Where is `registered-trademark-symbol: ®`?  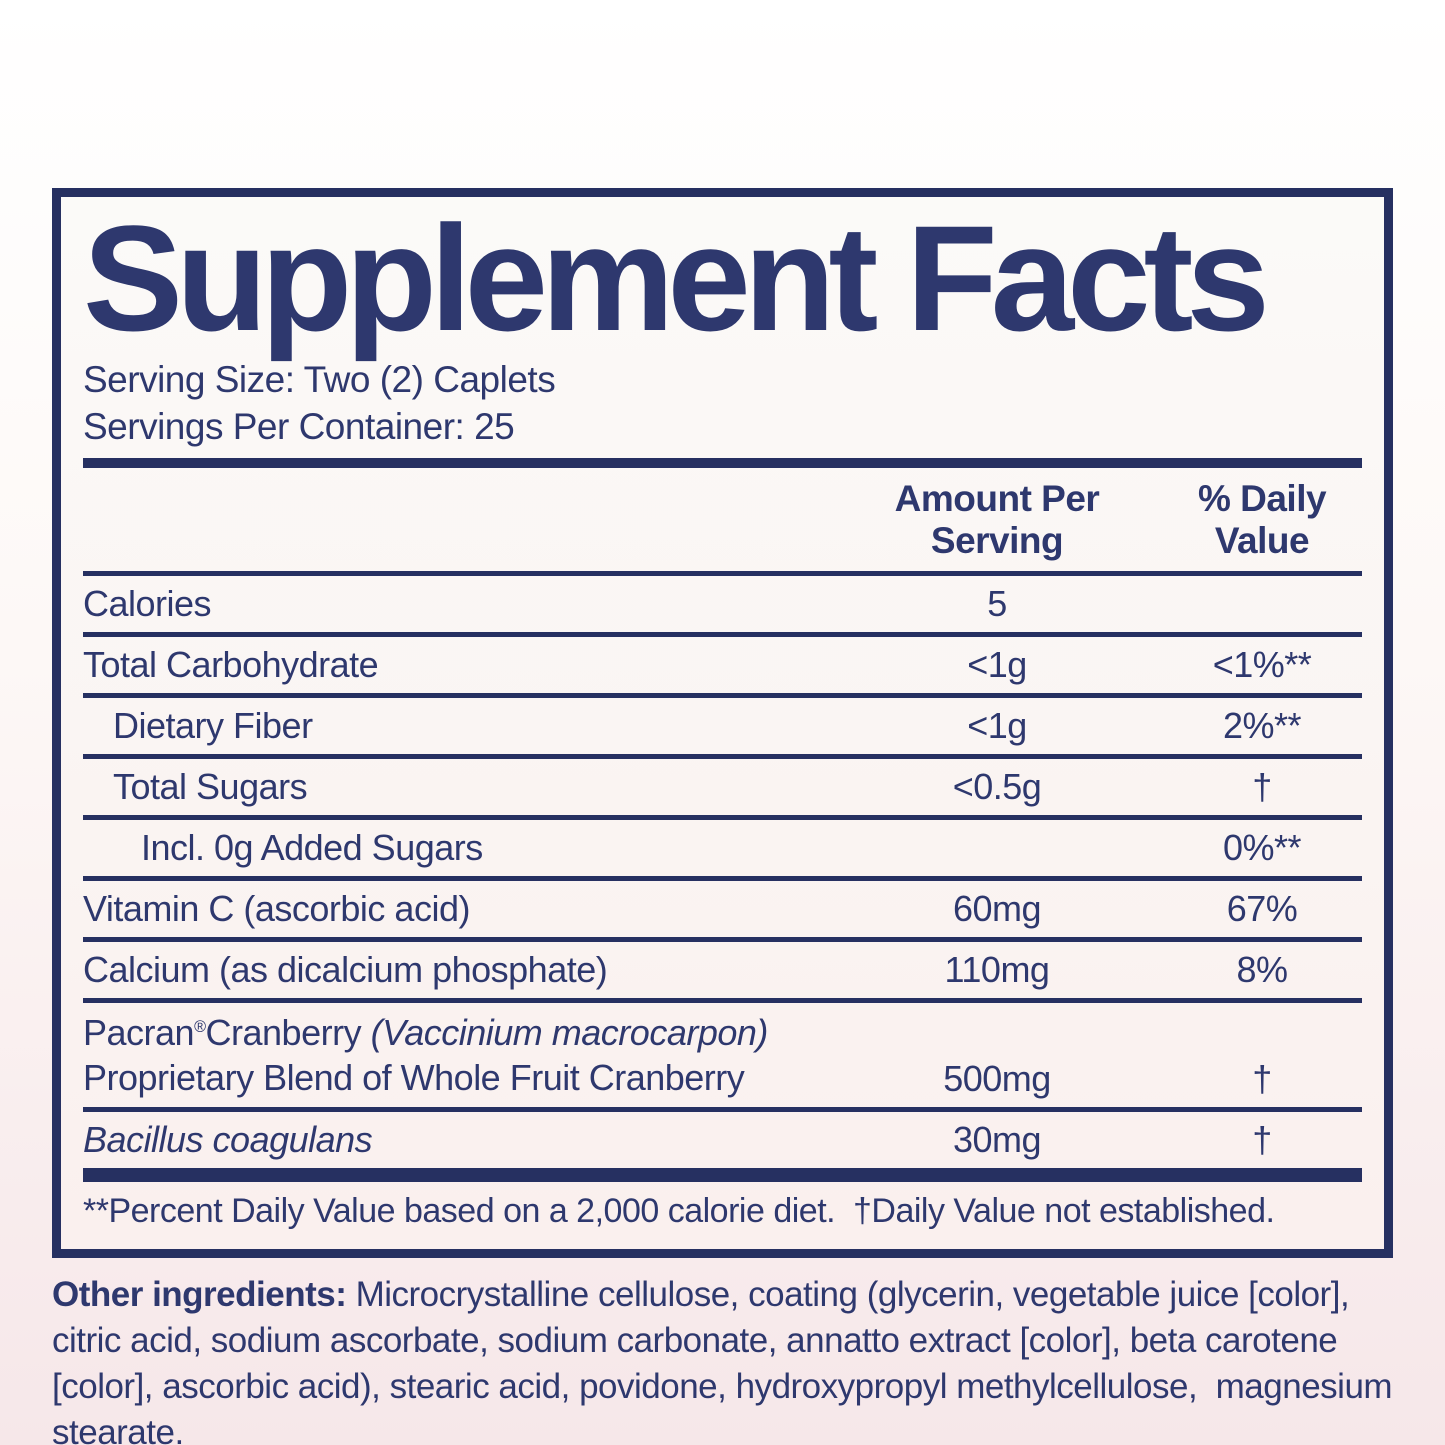
registered-trademark-symbol: ® is located at coordinates (200, 1026).